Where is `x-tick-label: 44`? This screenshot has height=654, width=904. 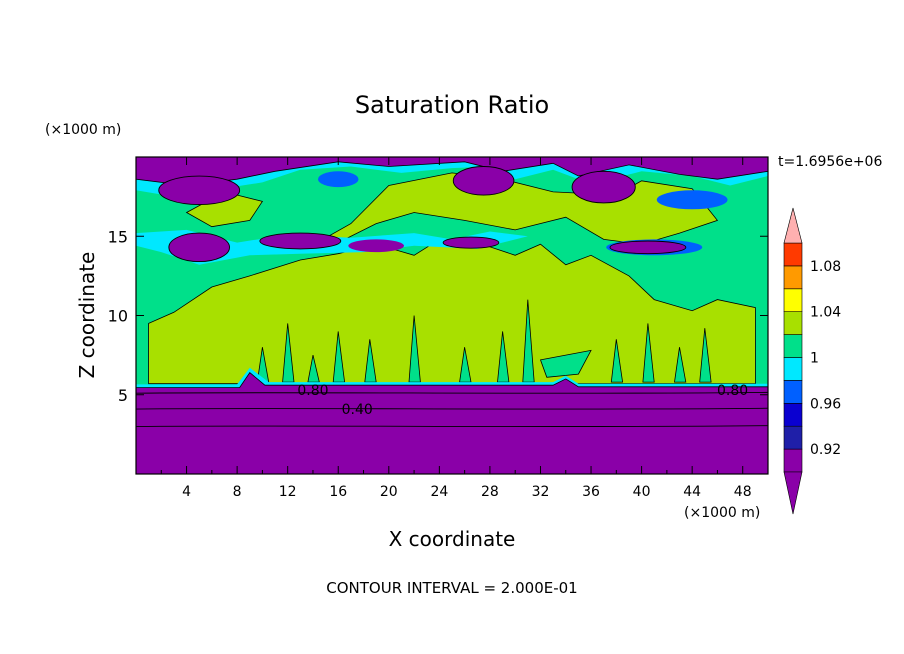 x-tick-label: 44 is located at coordinates (692, 492).